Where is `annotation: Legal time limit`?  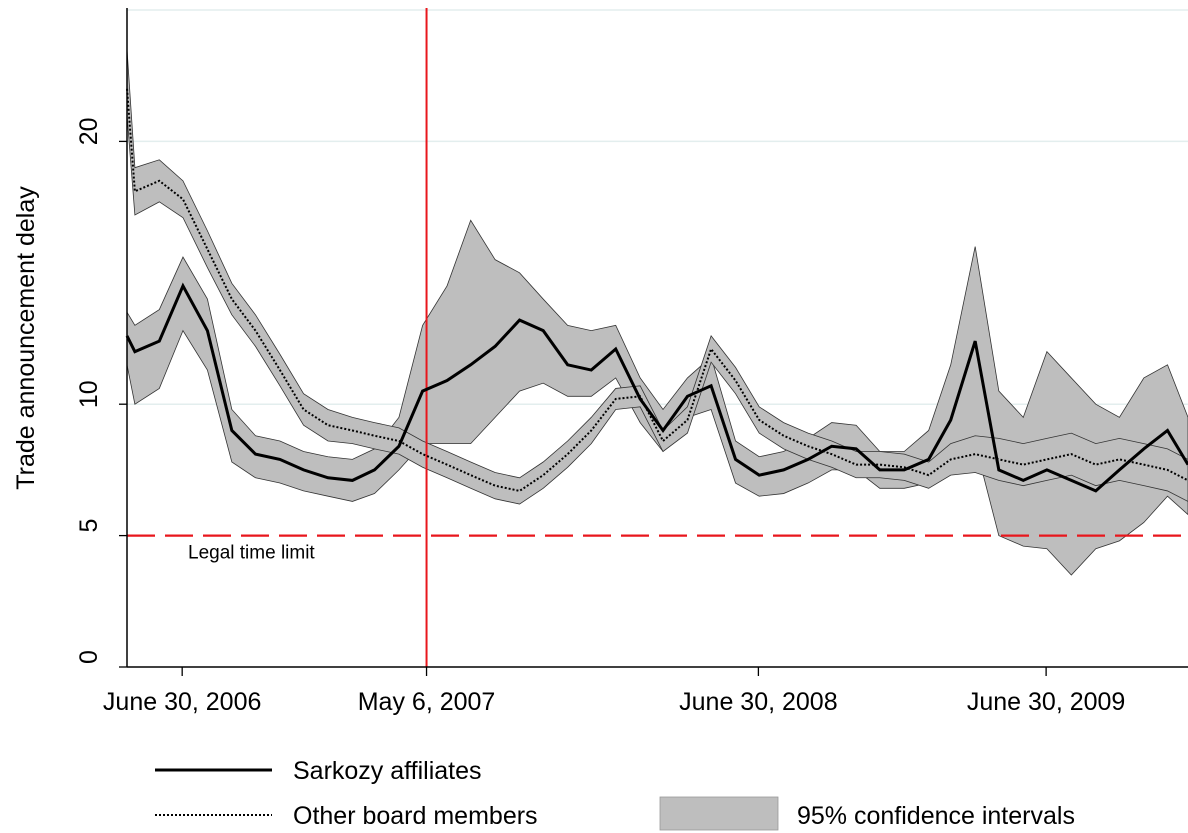
annotation: Legal time limit is located at coordinates (251, 553).